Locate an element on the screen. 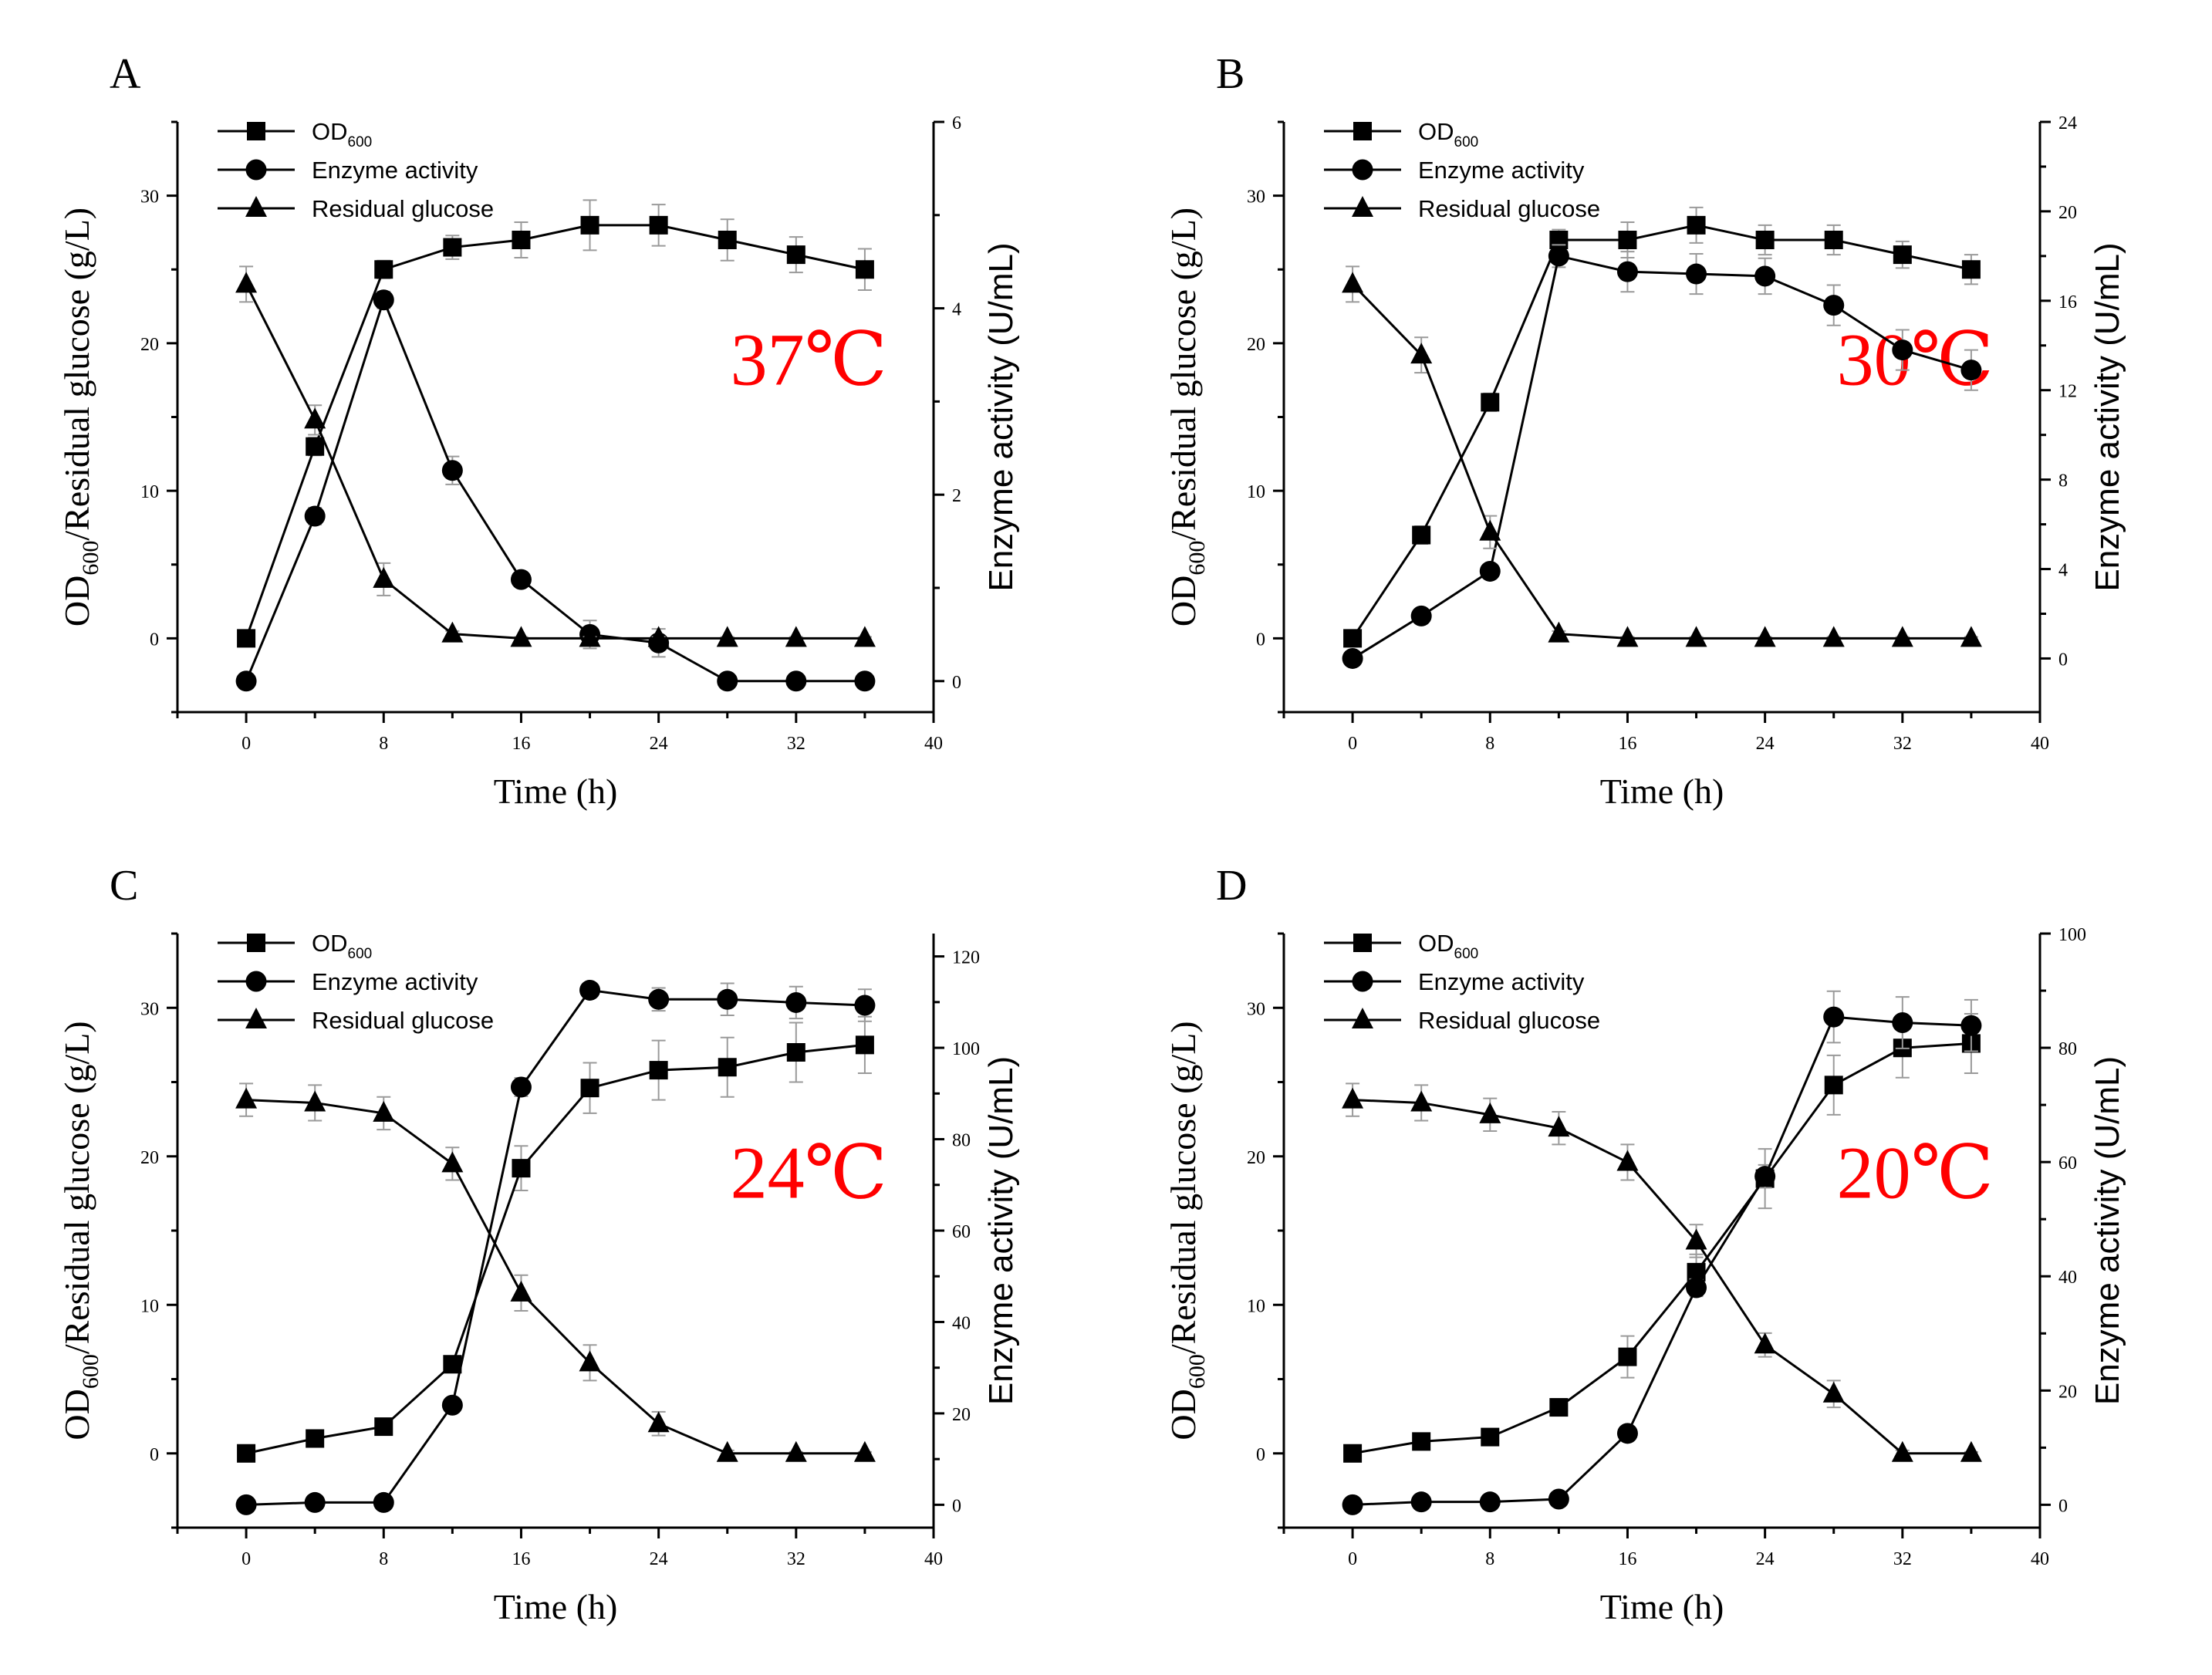 The width and height of the screenshot is (2212, 1675). panel-c-series-enzyme is located at coordinates (555, 1247).